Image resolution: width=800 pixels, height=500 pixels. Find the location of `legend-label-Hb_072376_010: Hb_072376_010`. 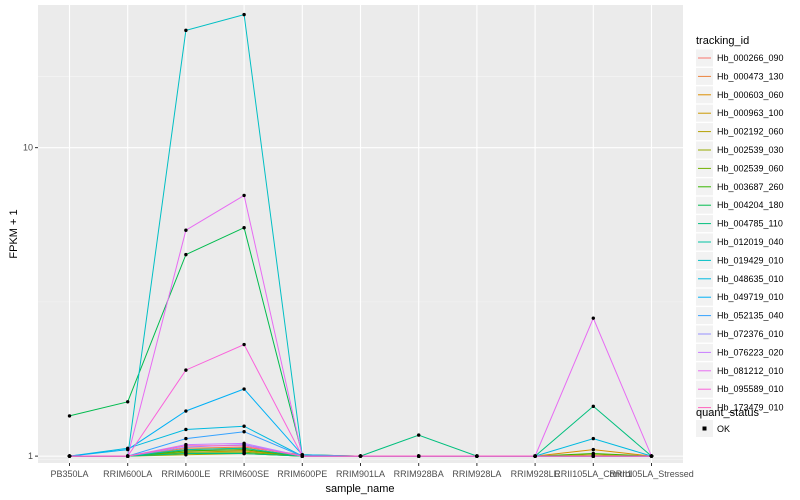

legend-label-Hb_072376_010: Hb_072376_010 is located at coordinates (750, 334).